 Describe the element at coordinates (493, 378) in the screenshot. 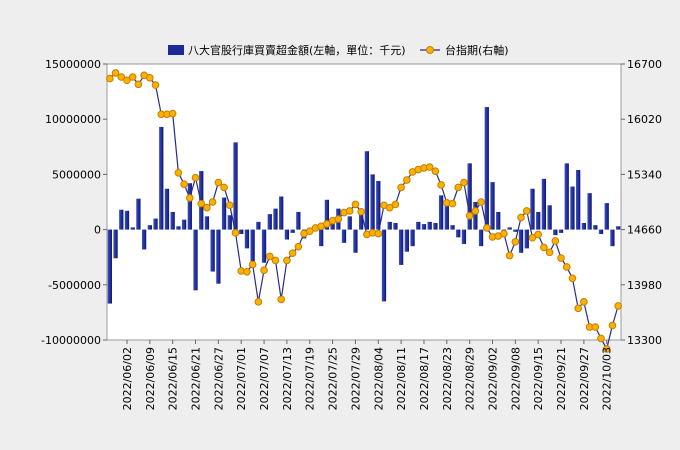

I see `x-tick-label: 2022/09/02` at that location.